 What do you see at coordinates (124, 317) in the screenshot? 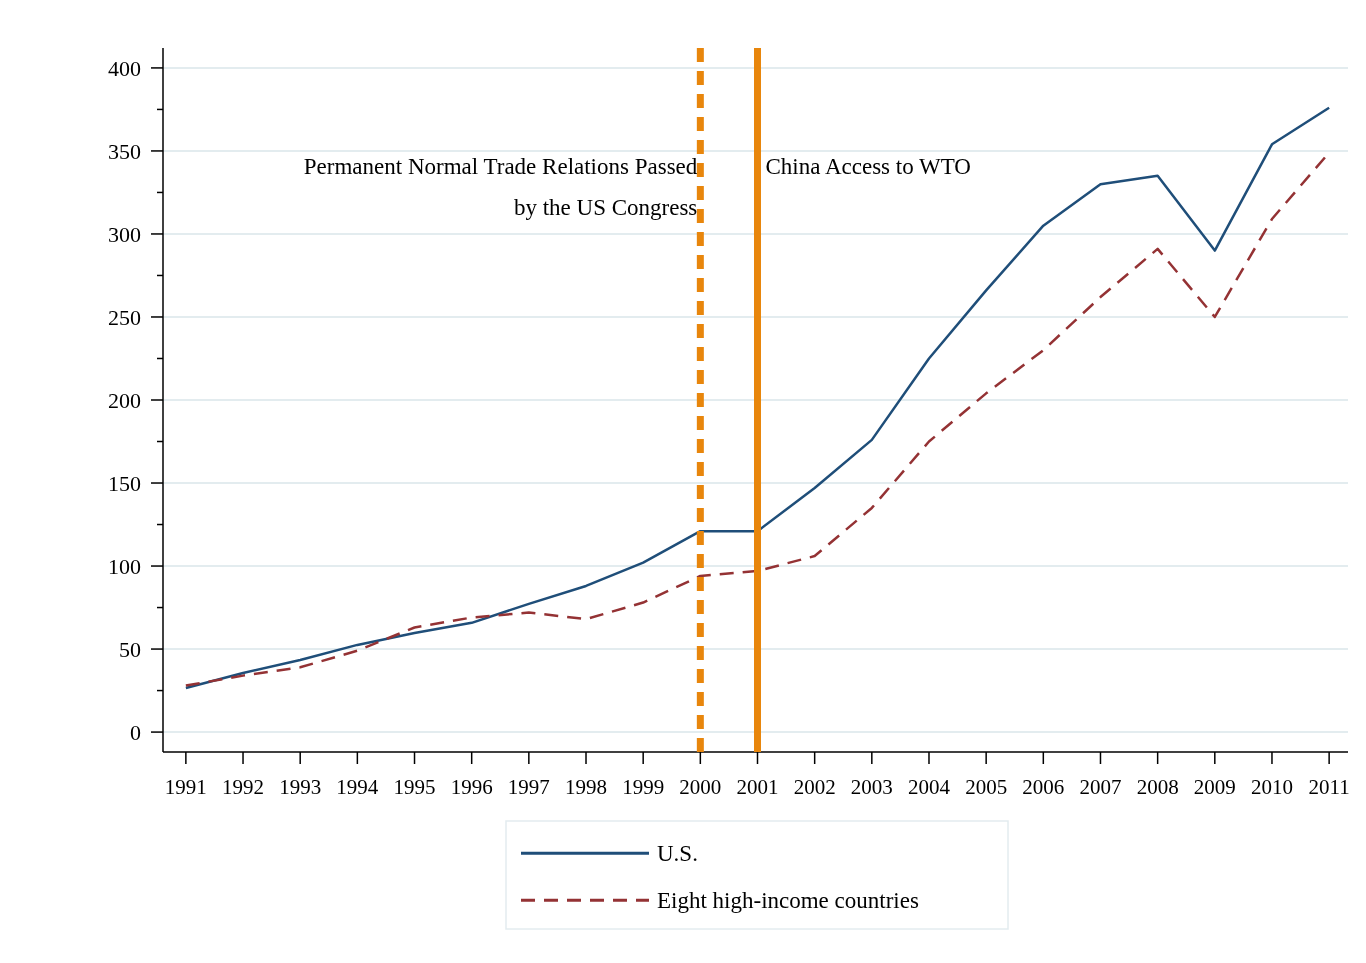
I see `y-tick-label: 250` at bounding box center [124, 317].